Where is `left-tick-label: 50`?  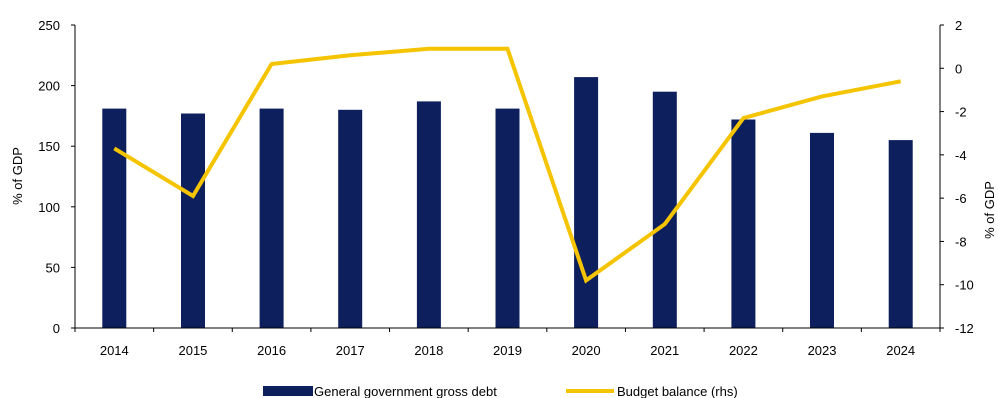
left-tick-label: 50 is located at coordinates (53, 267).